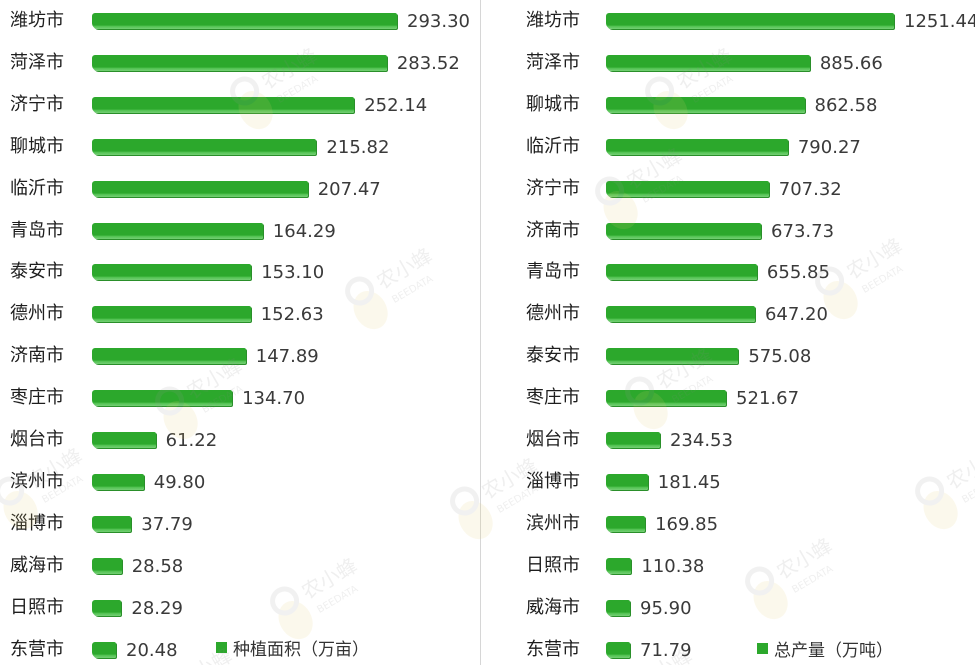 Image resolution: width=975 pixels, height=665 pixels. I want to click on bar-row: 济宁市 252.14, so click(240, 105).